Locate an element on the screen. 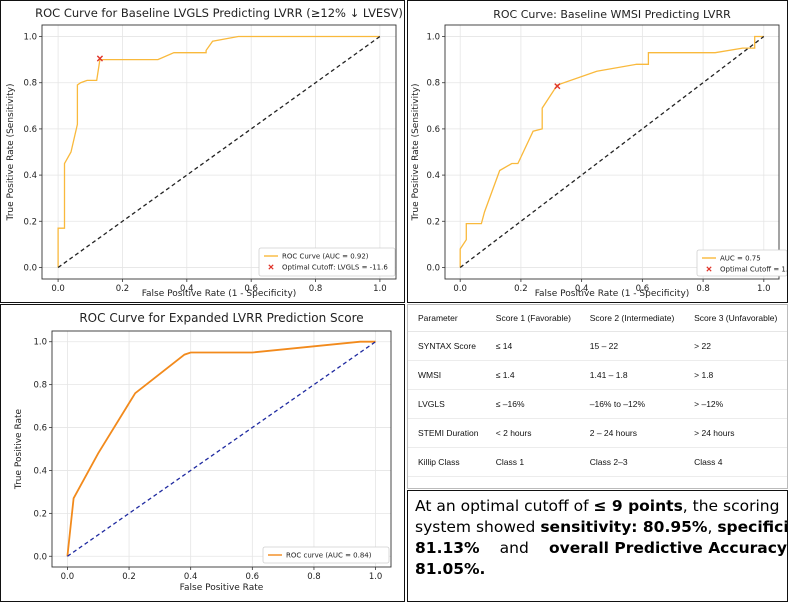 The height and width of the screenshot is (605, 788). table-cell: < 2 hours is located at coordinates (532, 433).